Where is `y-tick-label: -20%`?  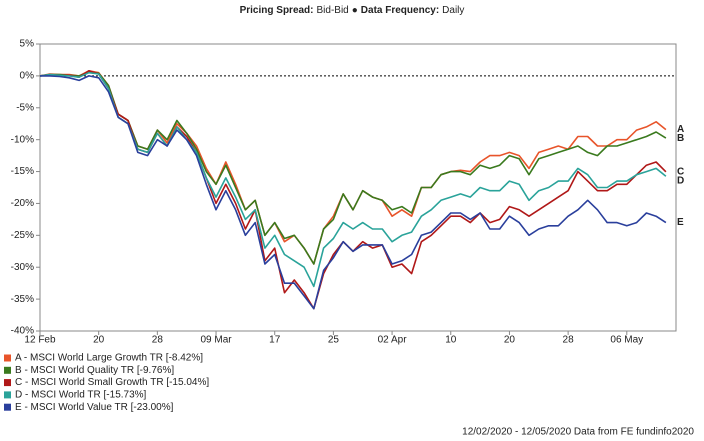 y-tick-label: -20% is located at coordinates (22, 203).